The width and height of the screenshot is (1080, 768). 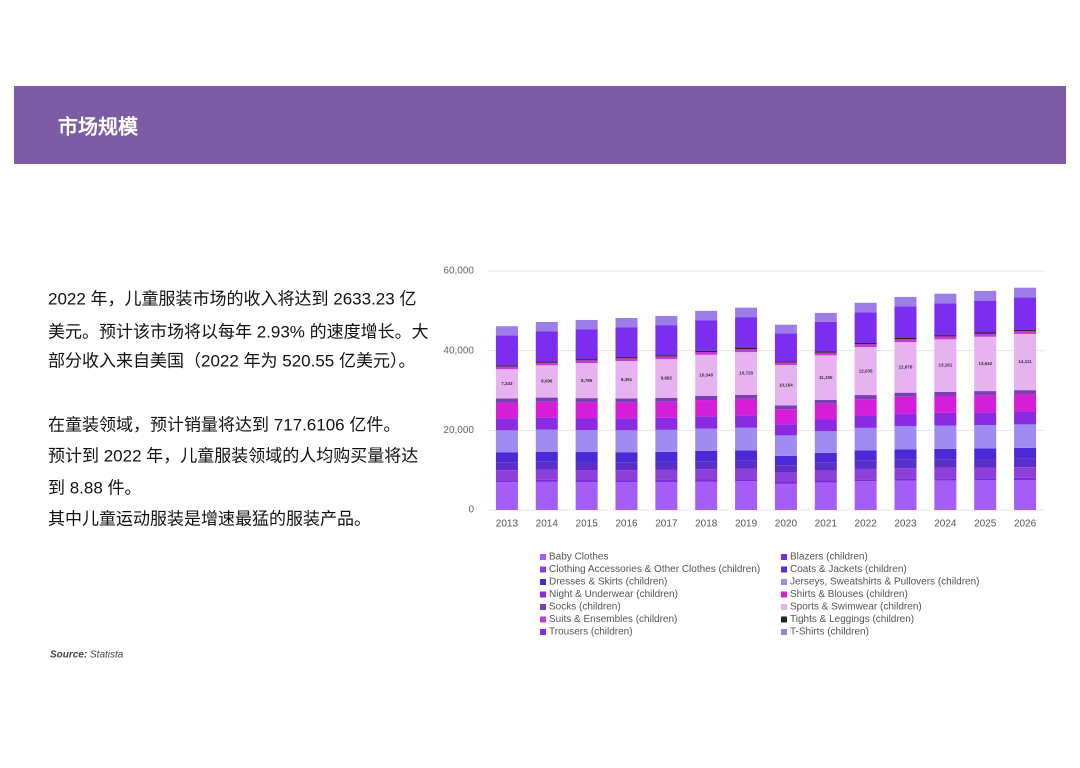 What do you see at coordinates (591, 632) in the screenshot?
I see `legend-label: Trousers (children)` at bounding box center [591, 632].